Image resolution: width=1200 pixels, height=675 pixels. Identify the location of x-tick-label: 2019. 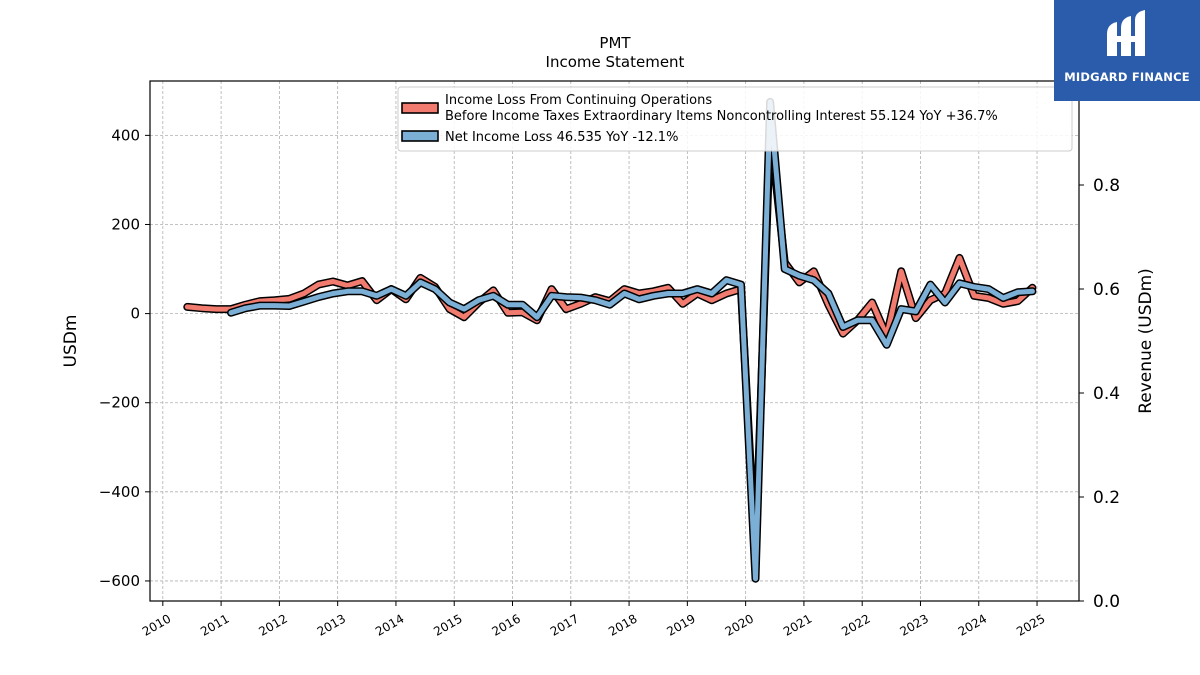
(680, 624).